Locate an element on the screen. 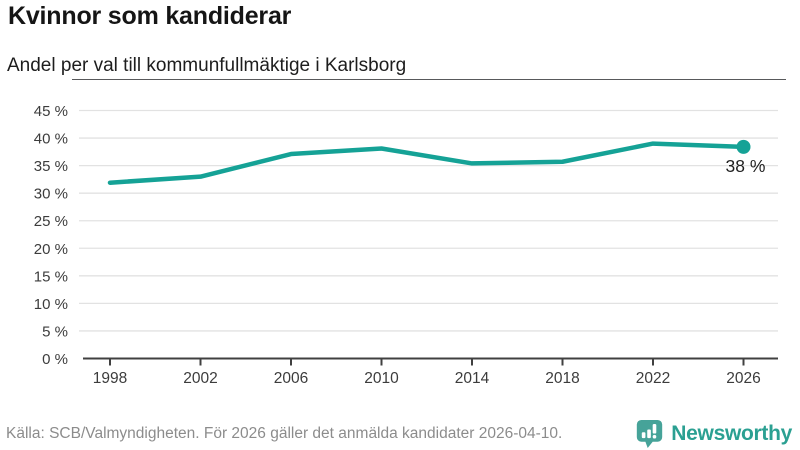  x-tick-label: 2002 is located at coordinates (200, 378).